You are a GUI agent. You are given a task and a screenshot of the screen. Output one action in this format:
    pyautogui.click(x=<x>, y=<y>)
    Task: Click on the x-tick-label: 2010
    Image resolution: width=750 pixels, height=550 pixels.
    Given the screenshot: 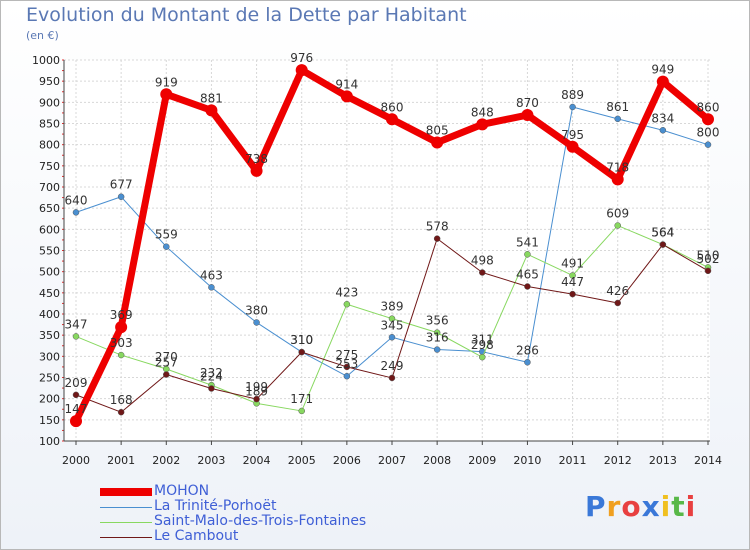 What is the action you would take?
    pyautogui.click(x=527, y=460)
    